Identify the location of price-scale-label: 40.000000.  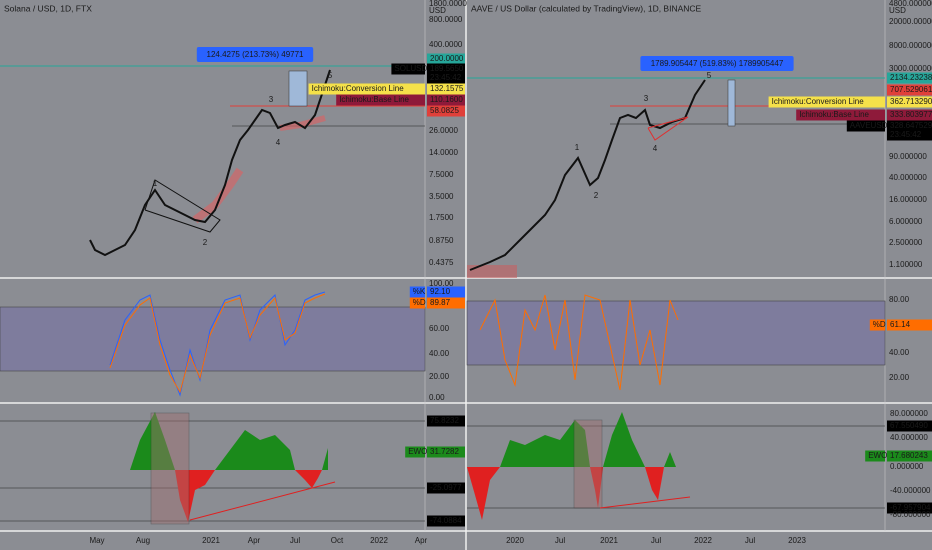
(908, 177).